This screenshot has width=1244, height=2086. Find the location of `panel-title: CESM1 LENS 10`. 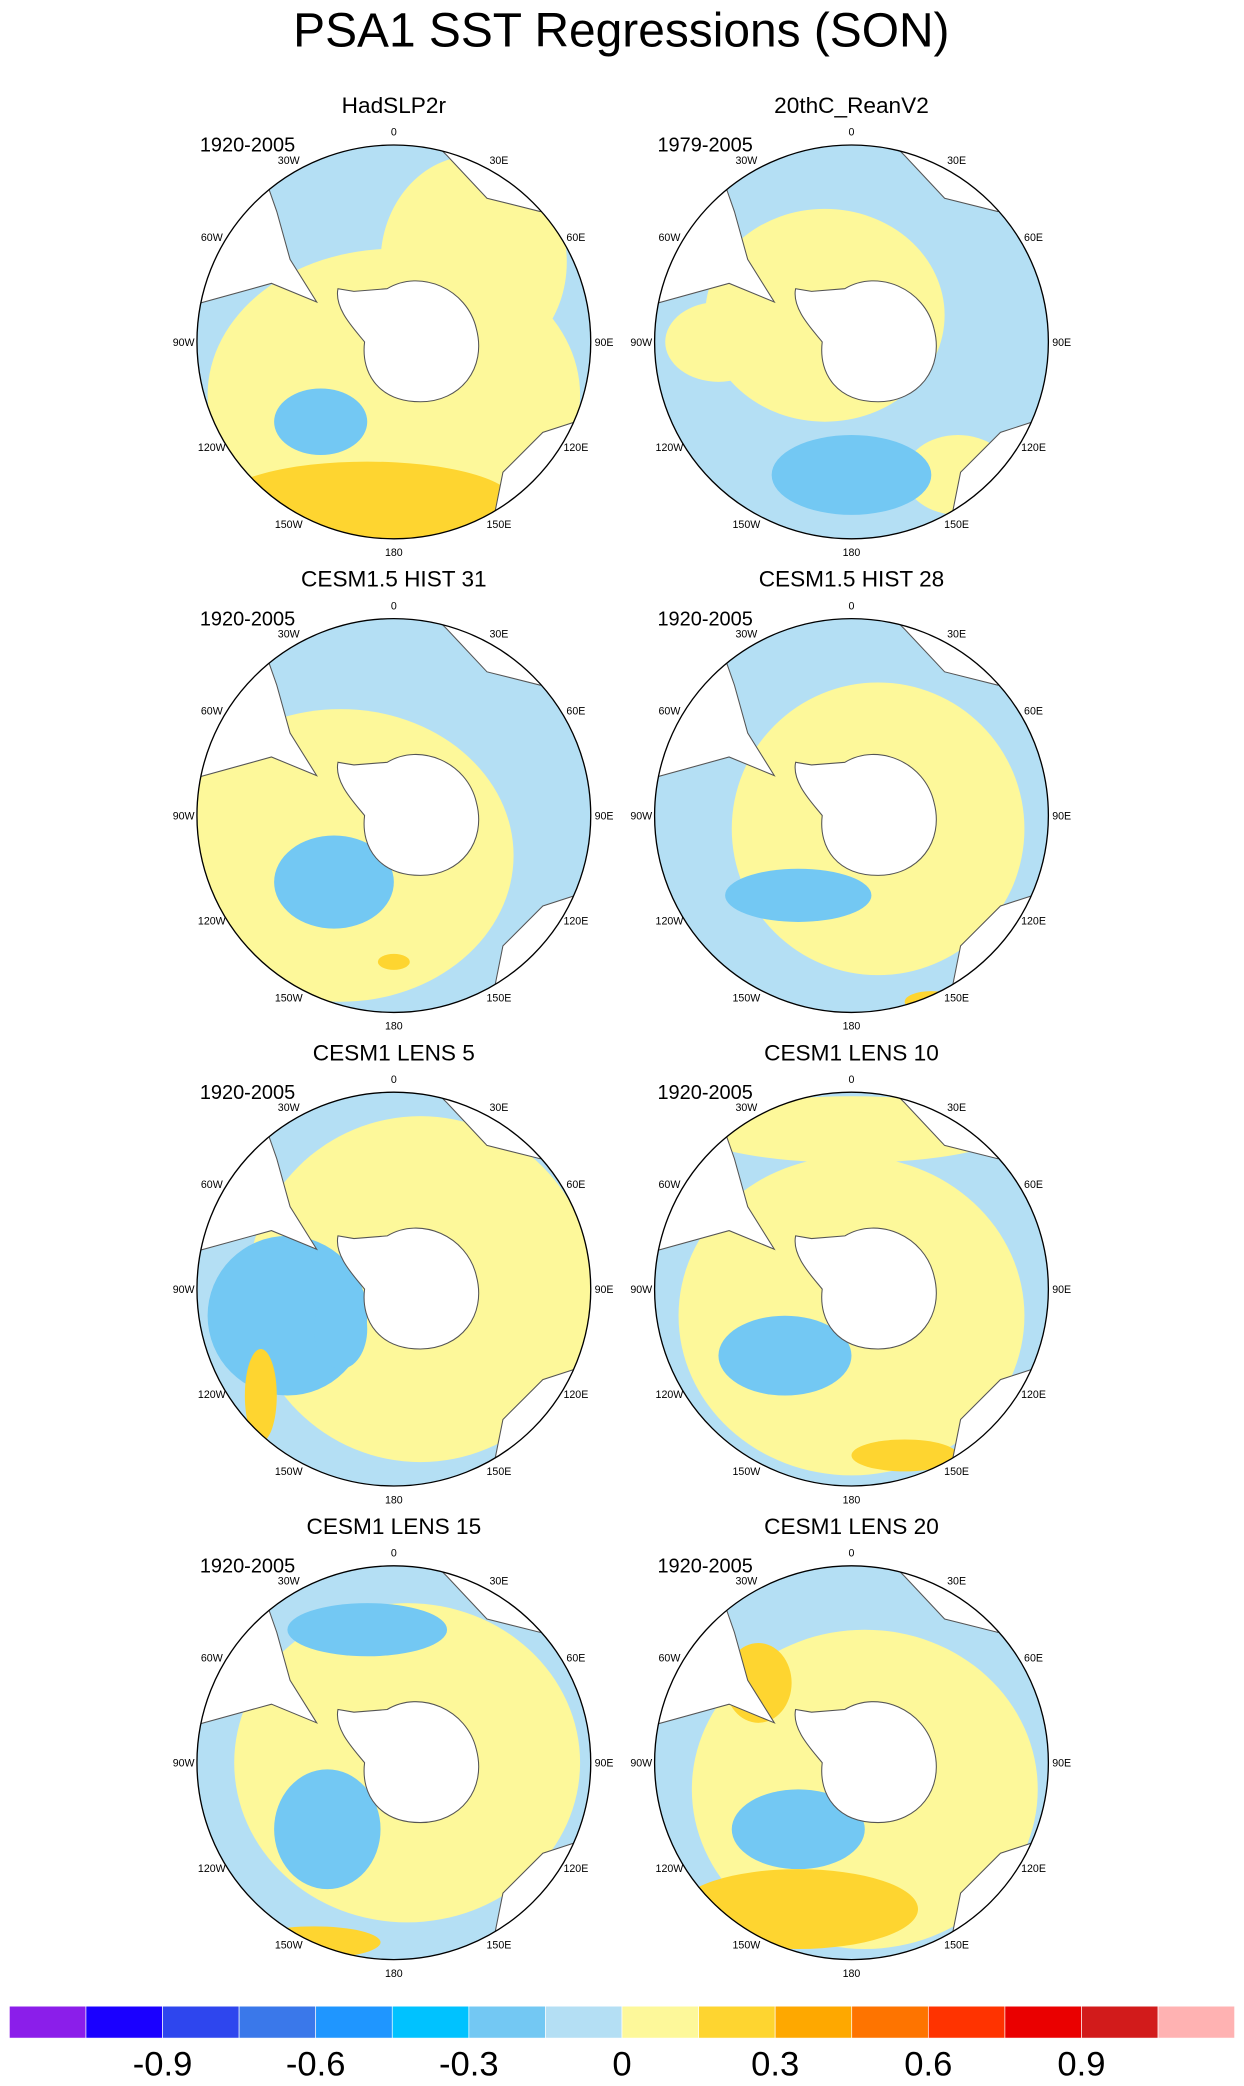

panel-title: CESM1 LENS 10 is located at coordinates (851, 1052).